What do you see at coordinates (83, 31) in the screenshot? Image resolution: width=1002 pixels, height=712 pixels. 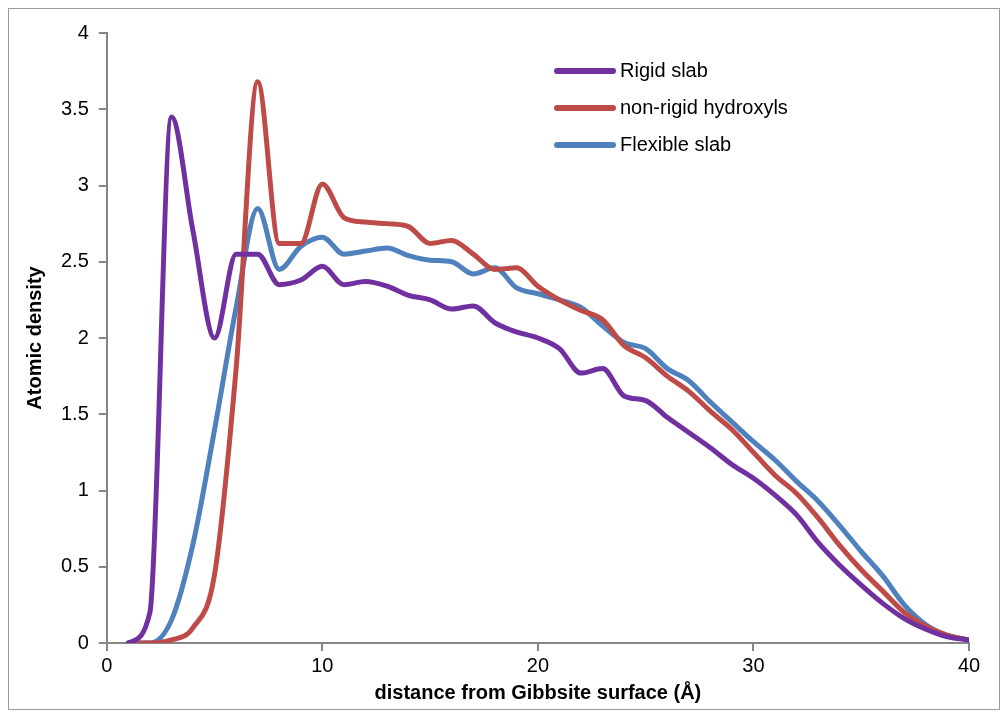 I see `y-tick-label: 4` at bounding box center [83, 31].